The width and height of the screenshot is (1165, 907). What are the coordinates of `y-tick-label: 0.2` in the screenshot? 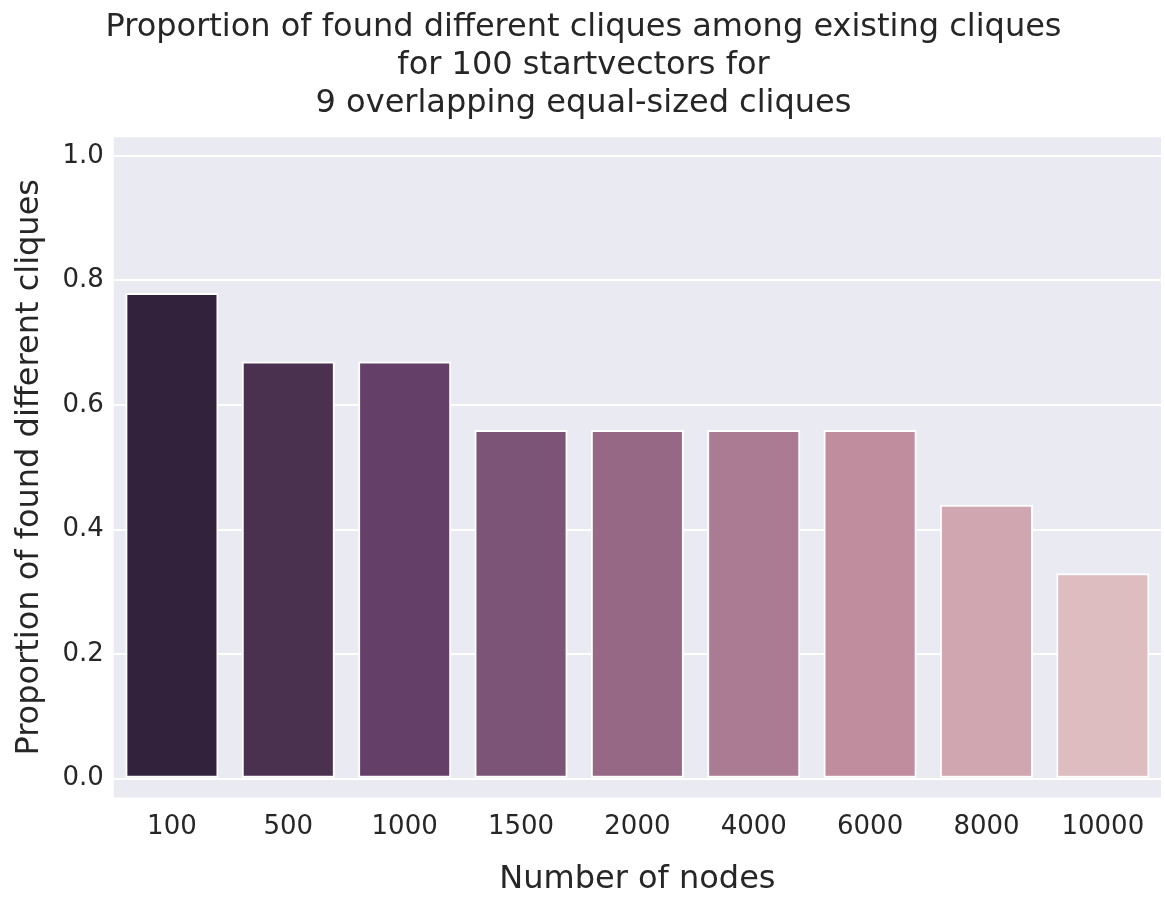 It's located at (83, 651).